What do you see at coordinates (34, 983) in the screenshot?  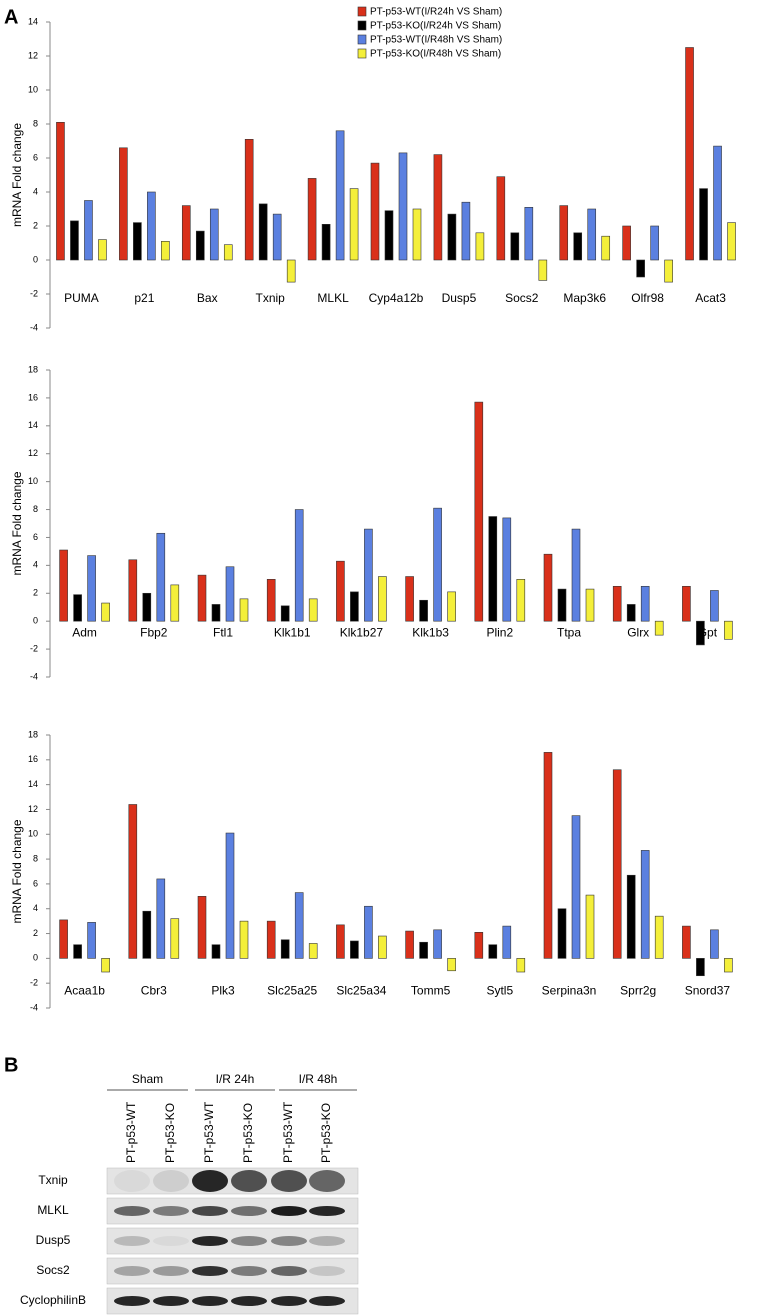 I see `y-tick-label: -2` at bounding box center [34, 983].